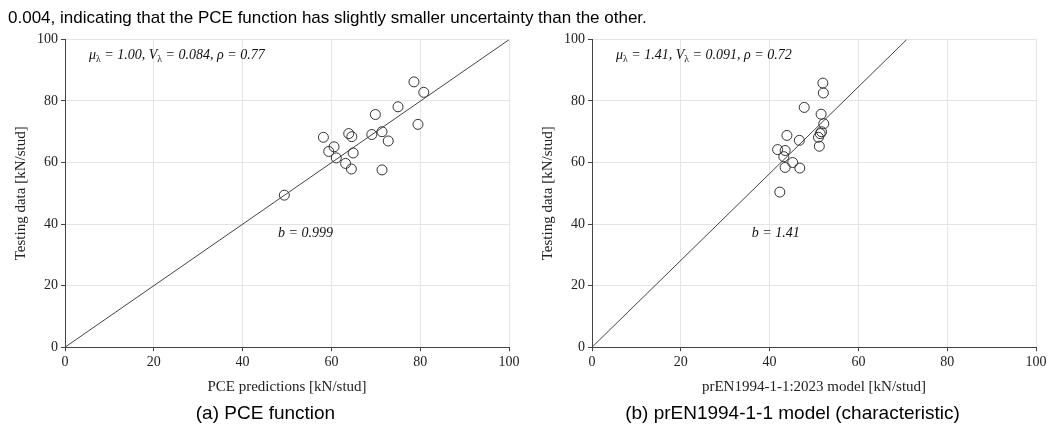 This screenshot has height=439, width=1059. I want to click on annotation: b = 0.999, so click(306, 232).